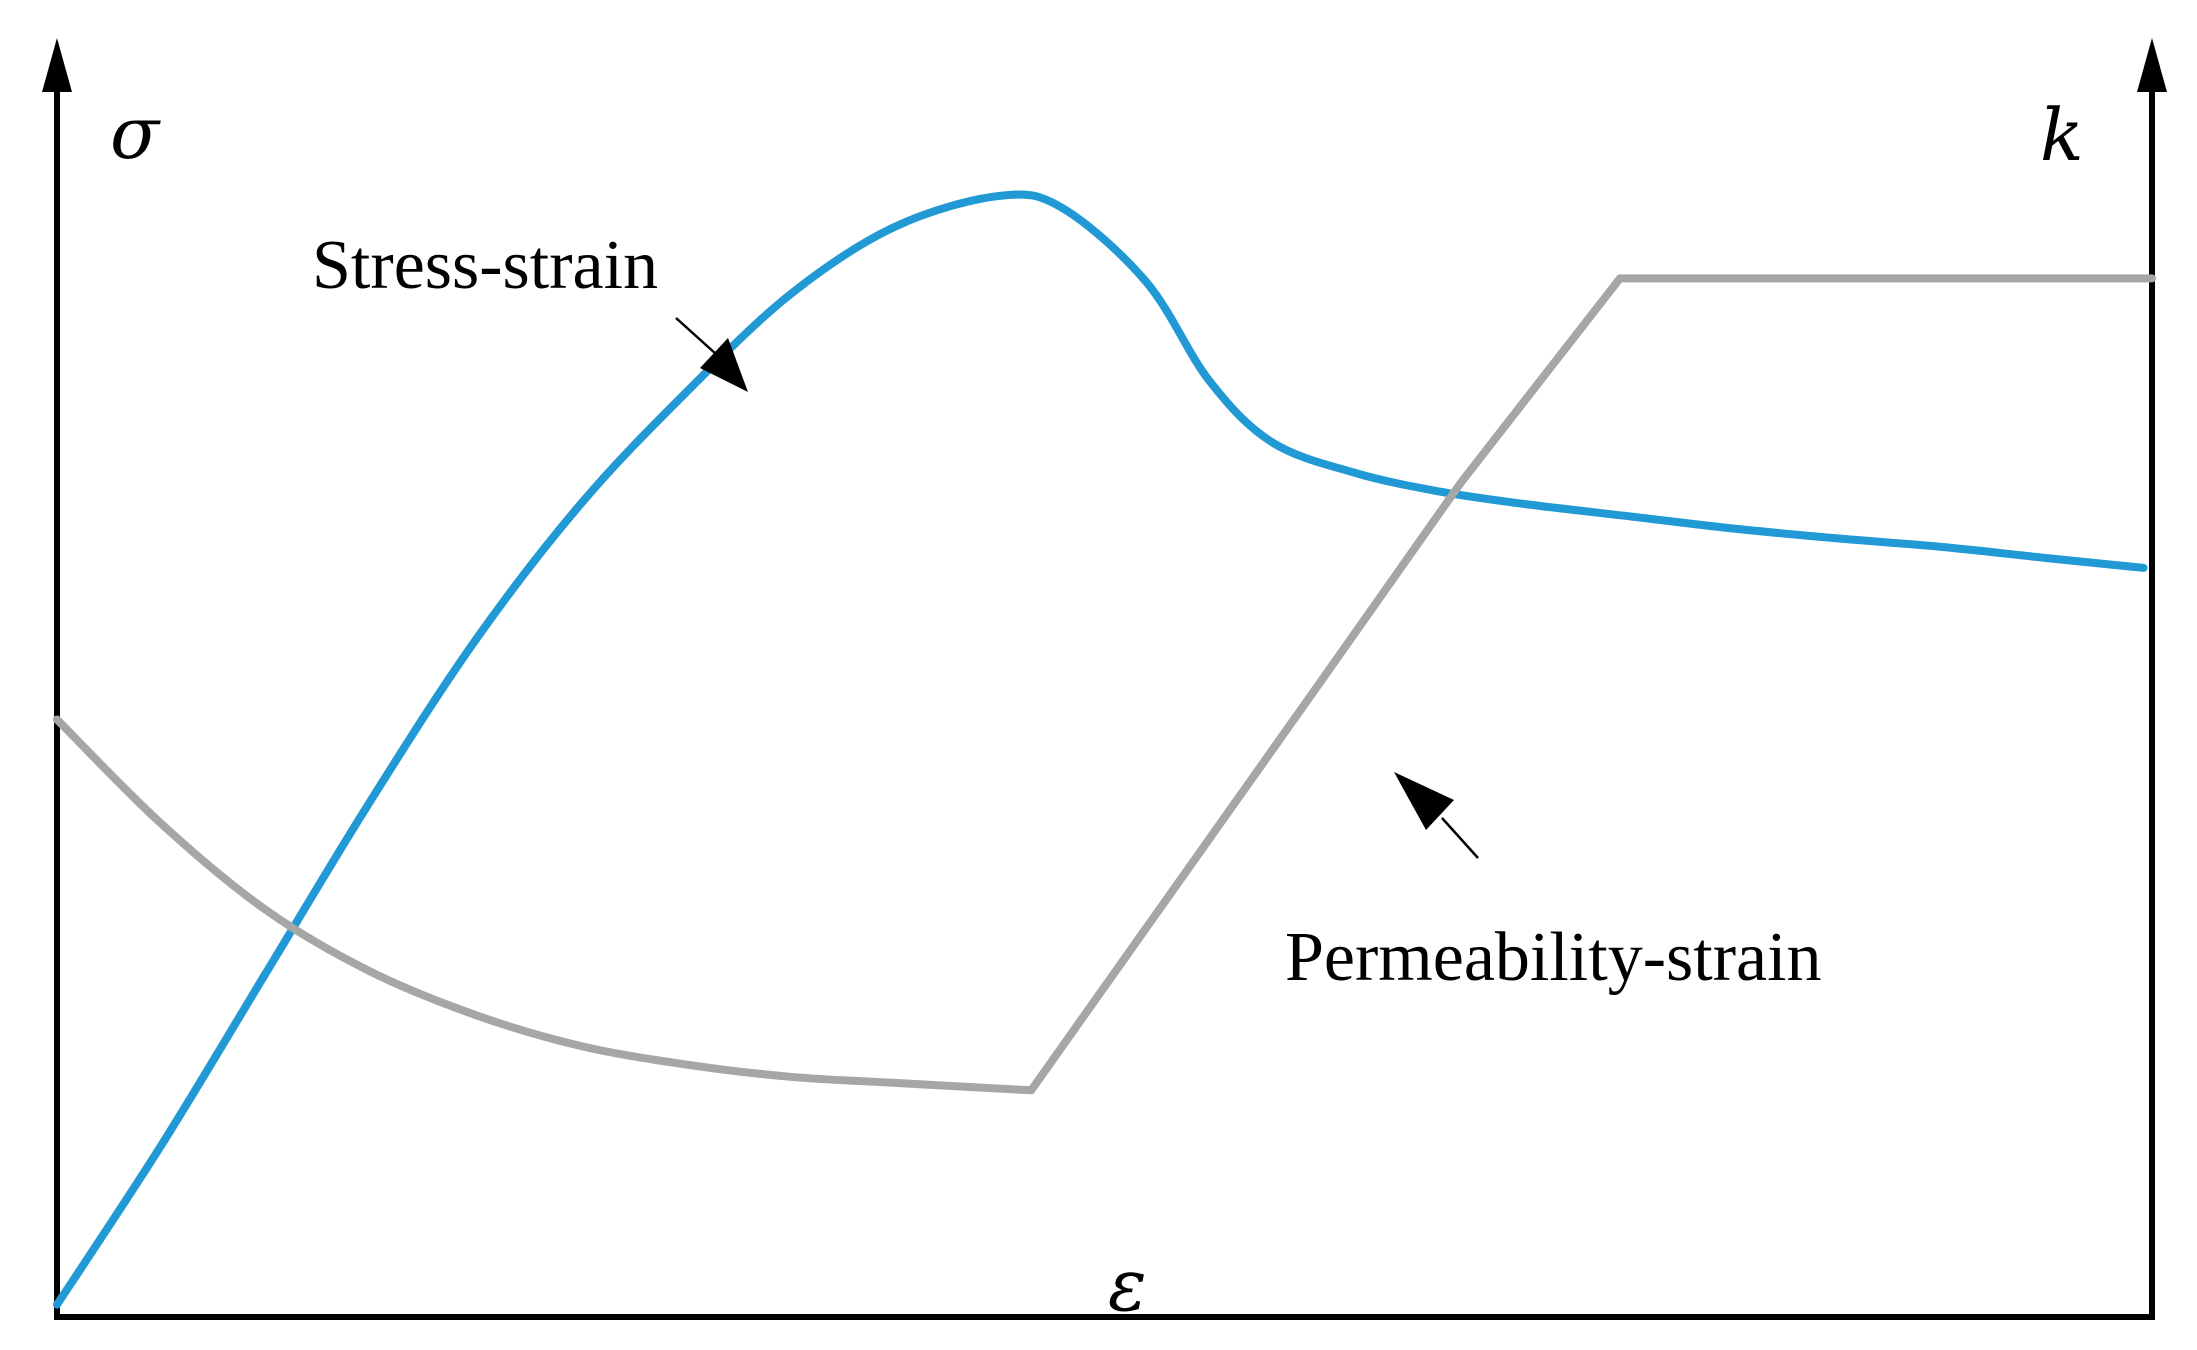 This screenshot has width=2197, height=1350. I want to click on left-axis-symbol: σ, so click(135, 133).